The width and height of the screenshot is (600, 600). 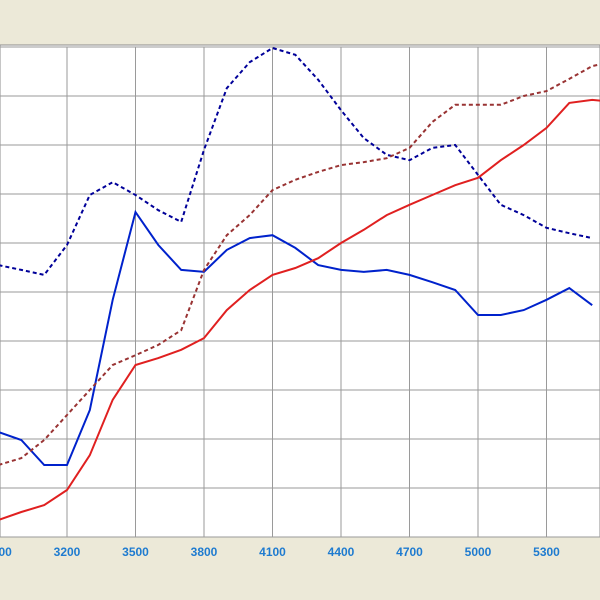 I want to click on x-tick-label: 4700, so click(x=409, y=552).